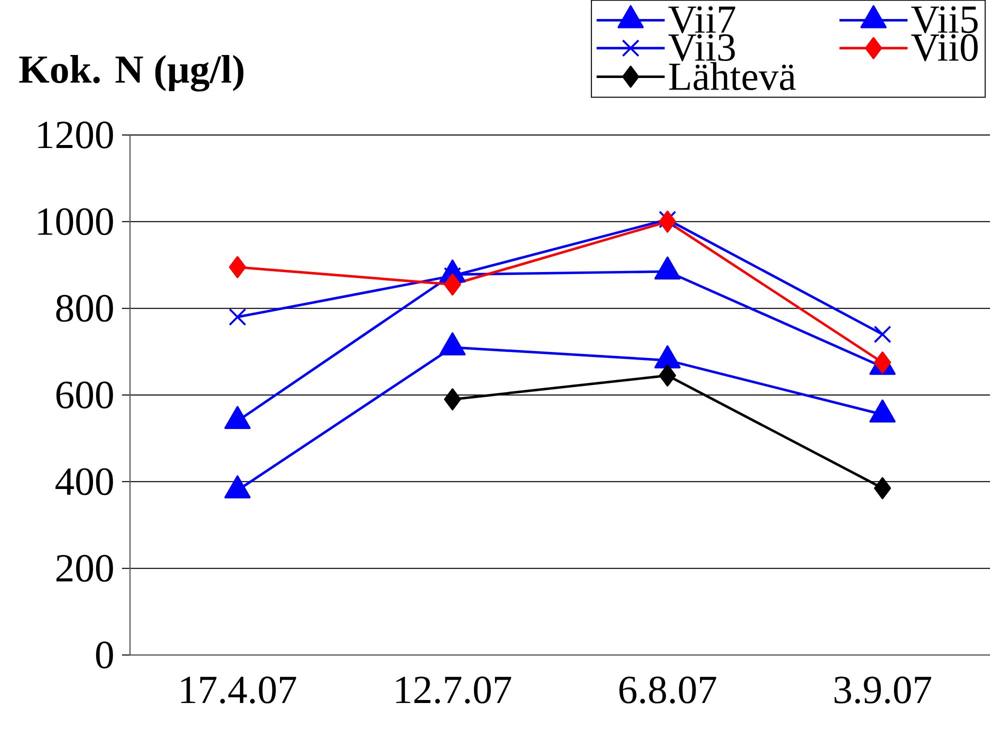 The image size is (992, 734). I want to click on y-tick-label: 400, so click(84, 482).